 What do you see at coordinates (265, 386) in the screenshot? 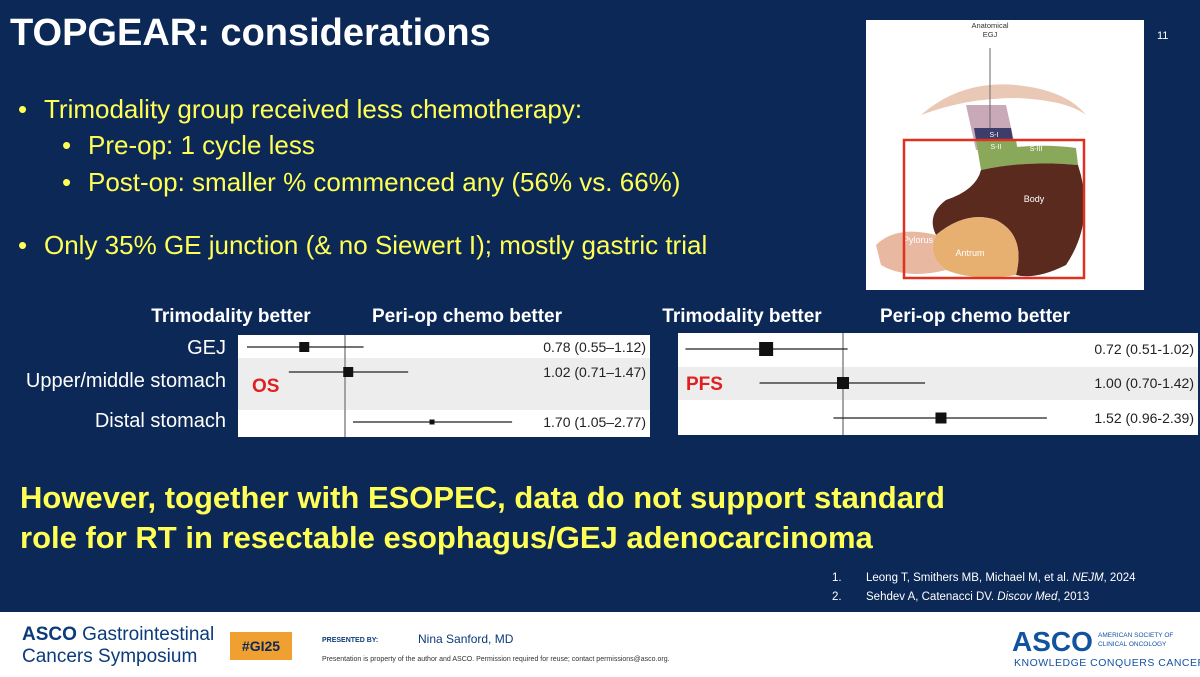
I see `plot-label: OS` at bounding box center [265, 386].